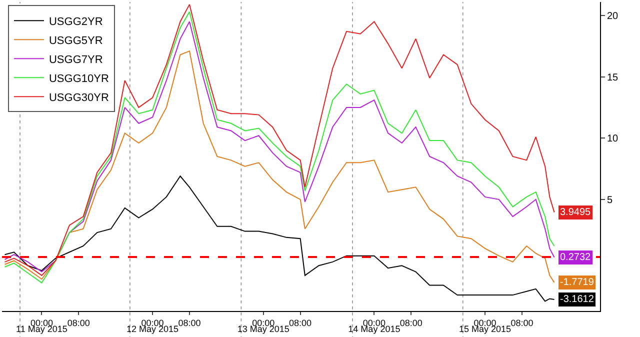  Describe the element at coordinates (75, 22) in the screenshot. I see `legend-label: USGG2YR` at that location.